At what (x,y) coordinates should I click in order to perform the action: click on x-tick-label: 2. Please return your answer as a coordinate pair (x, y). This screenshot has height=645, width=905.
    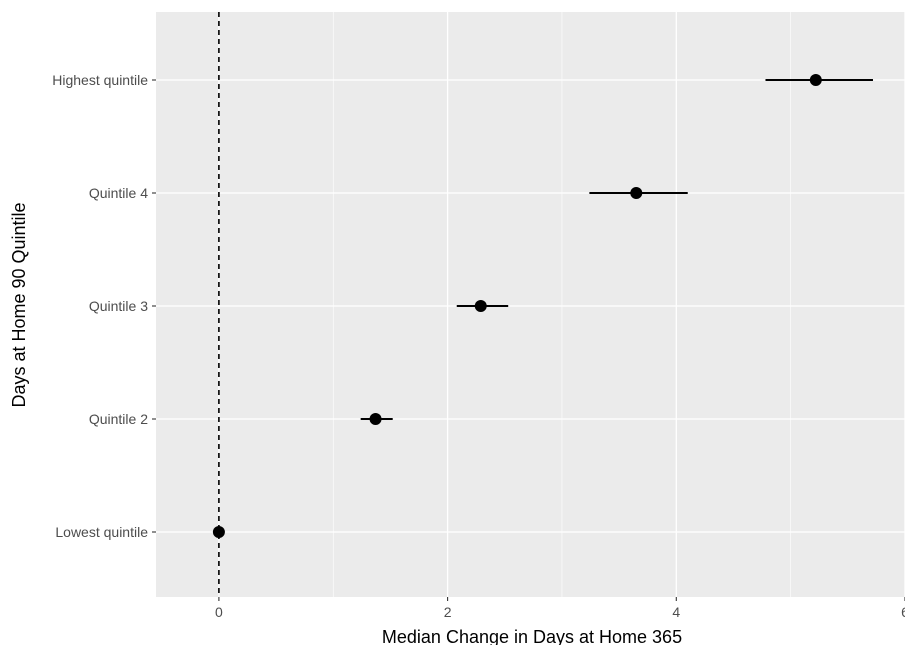
    Looking at the image, I should click on (448, 612).